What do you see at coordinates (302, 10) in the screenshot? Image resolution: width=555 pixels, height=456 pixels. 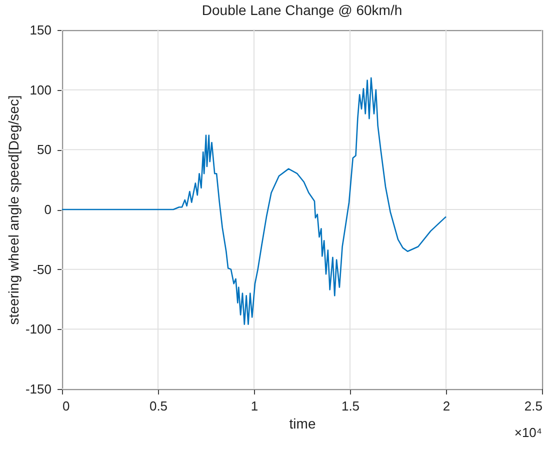 I see `chart-title: Double Lane Change @ 60km/h` at bounding box center [302, 10].